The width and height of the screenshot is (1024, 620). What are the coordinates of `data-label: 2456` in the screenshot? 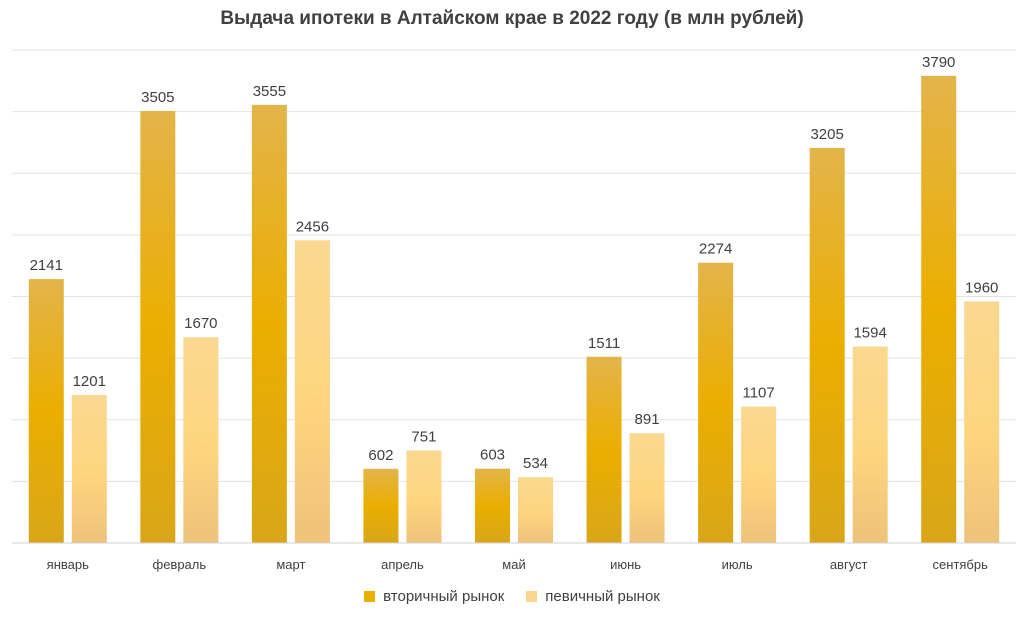 It's located at (312, 226).